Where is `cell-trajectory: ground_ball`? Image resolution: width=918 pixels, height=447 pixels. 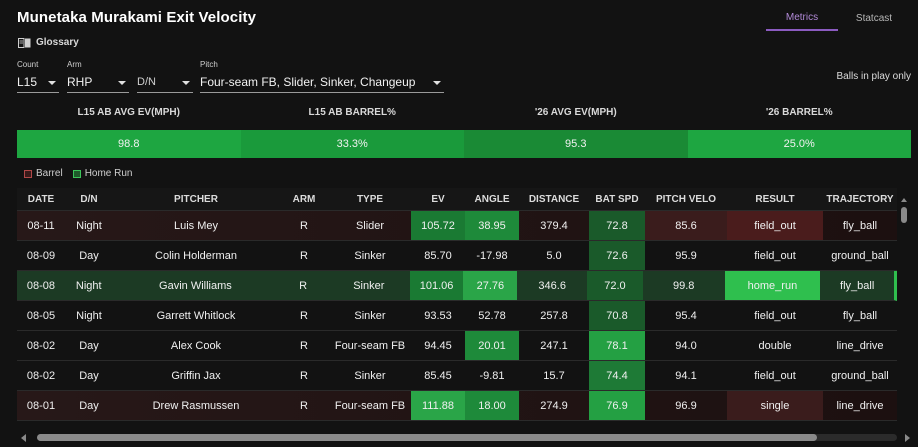 cell-trajectory: ground_ball is located at coordinates (860, 255).